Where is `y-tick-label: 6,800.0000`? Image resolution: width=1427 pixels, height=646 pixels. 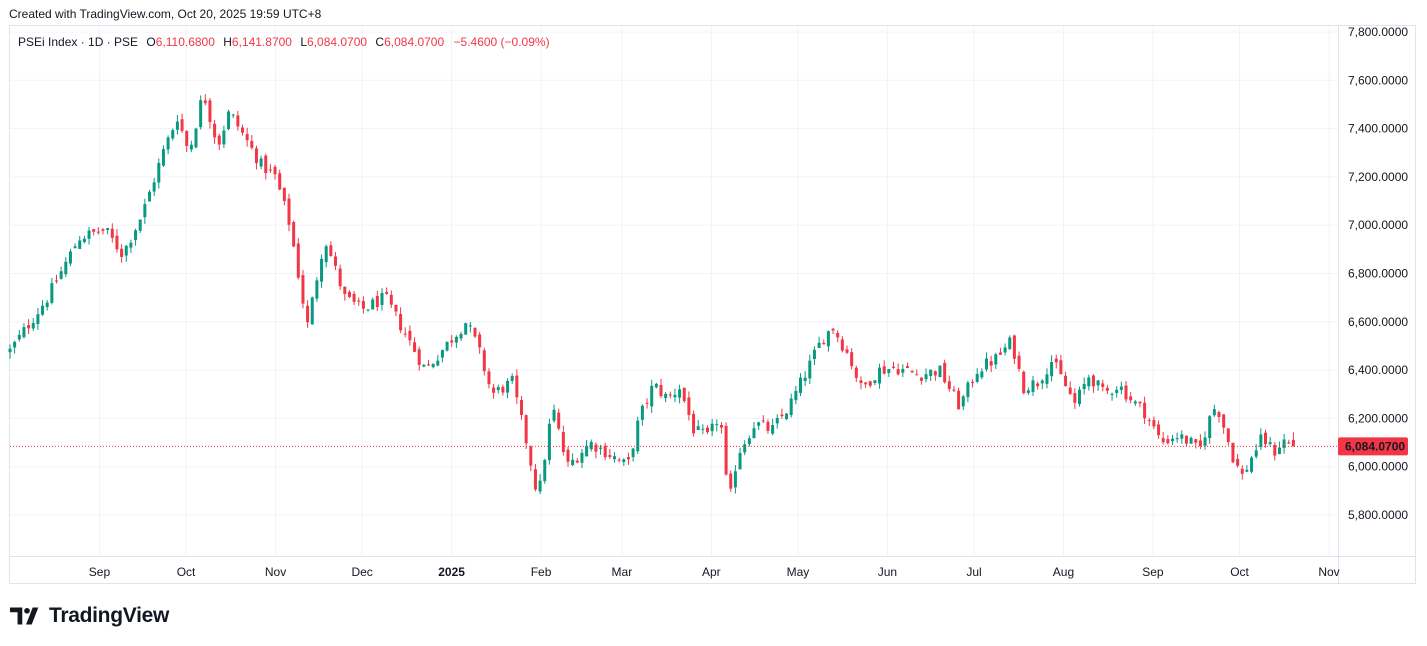 y-tick-label: 6,800.0000 is located at coordinates (1378, 274).